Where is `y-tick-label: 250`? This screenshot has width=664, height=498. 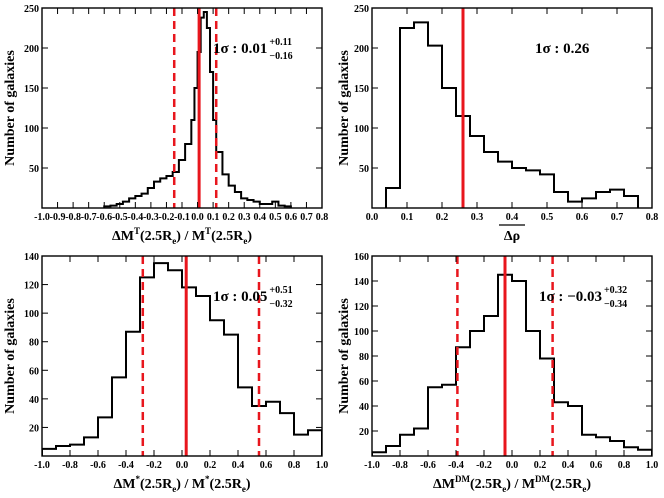 y-tick-label: 250 is located at coordinates (361, 9).